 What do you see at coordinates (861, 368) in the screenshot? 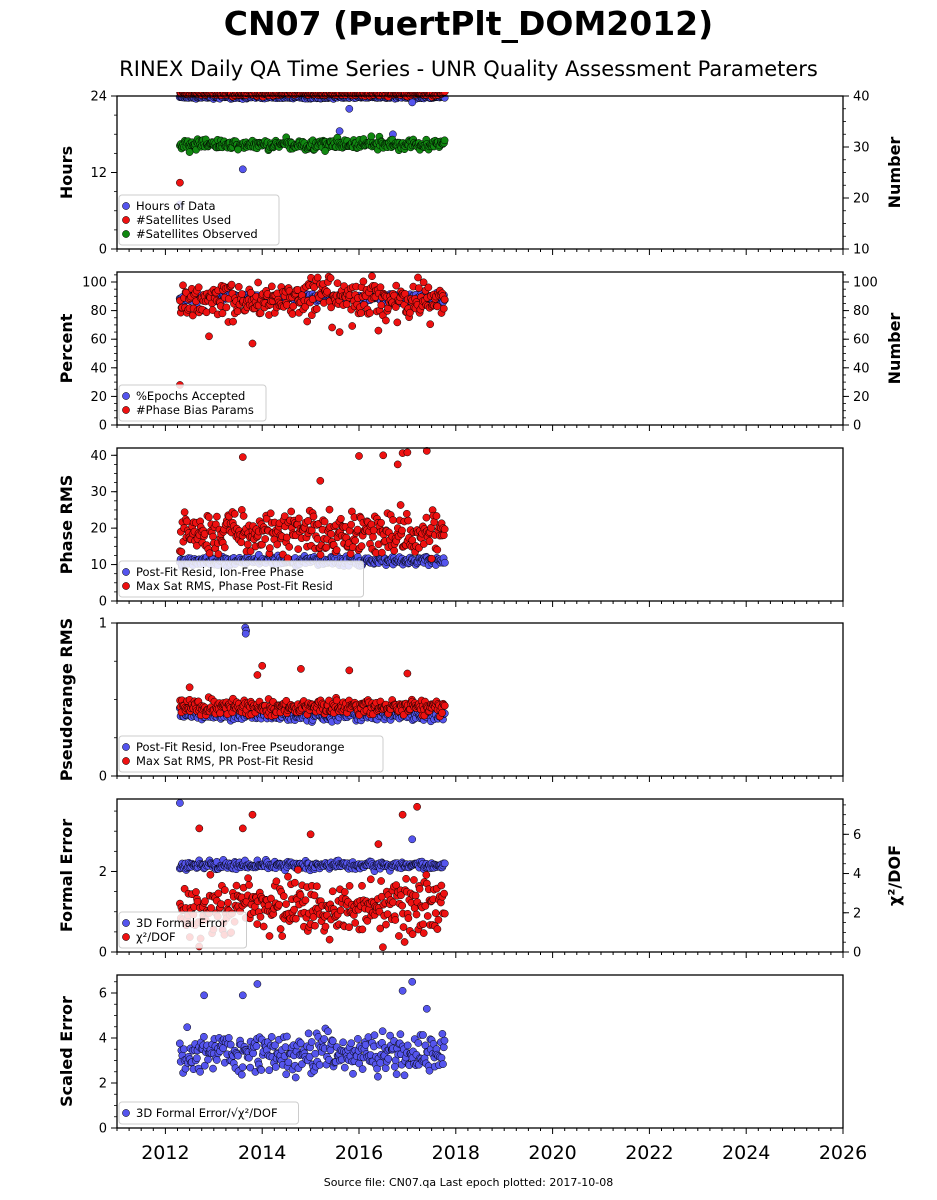
I see `y2-tick-label: 40` at bounding box center [861, 368].